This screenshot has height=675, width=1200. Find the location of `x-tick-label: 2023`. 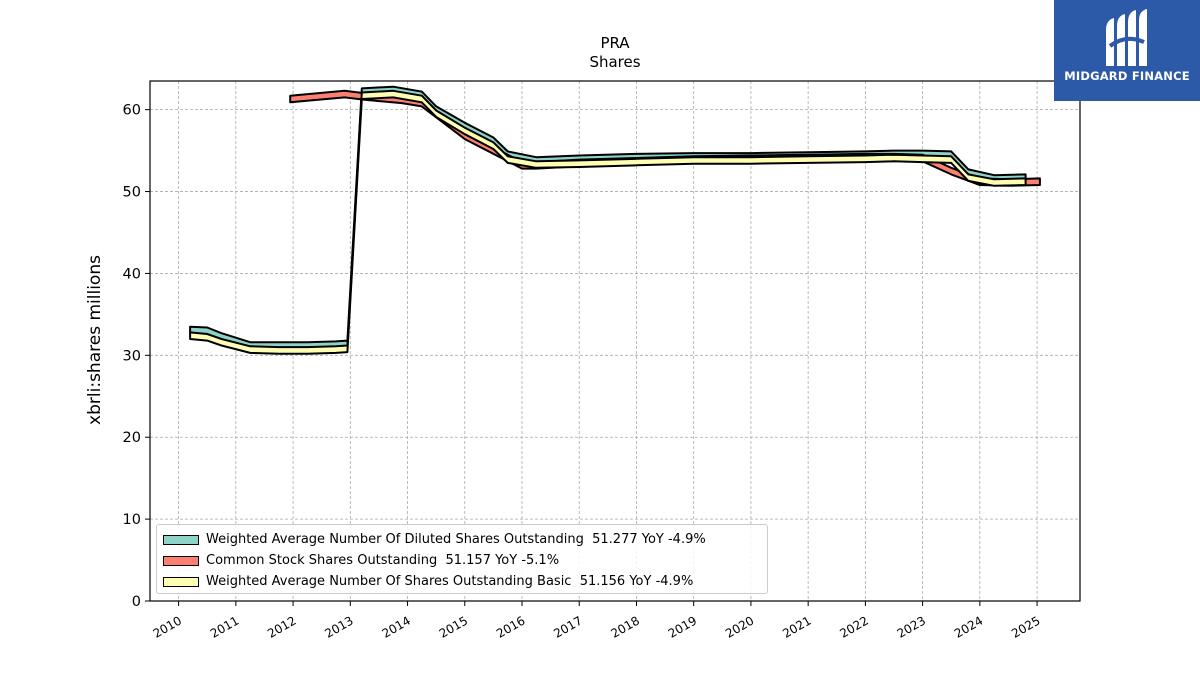

x-tick-label: 2023 is located at coordinates (911, 626).